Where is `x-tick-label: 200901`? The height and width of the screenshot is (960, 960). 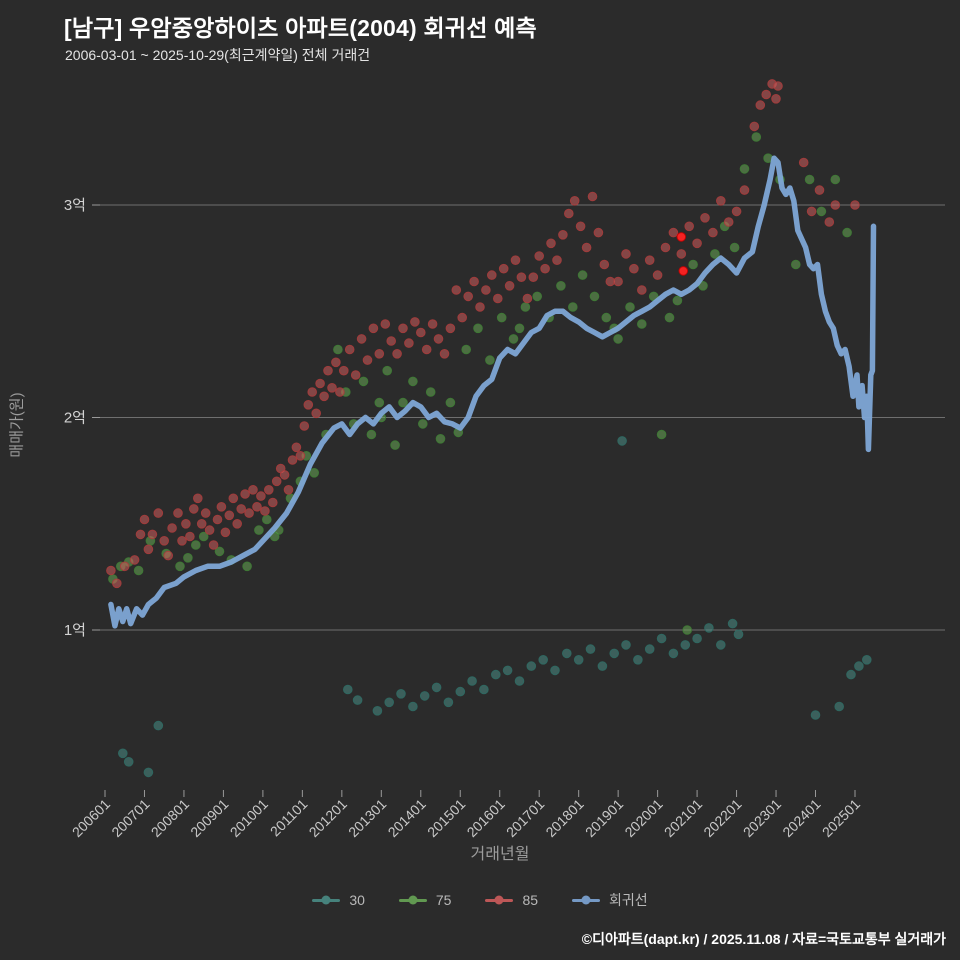
x-tick-label: 200901 is located at coordinates (209, 818).